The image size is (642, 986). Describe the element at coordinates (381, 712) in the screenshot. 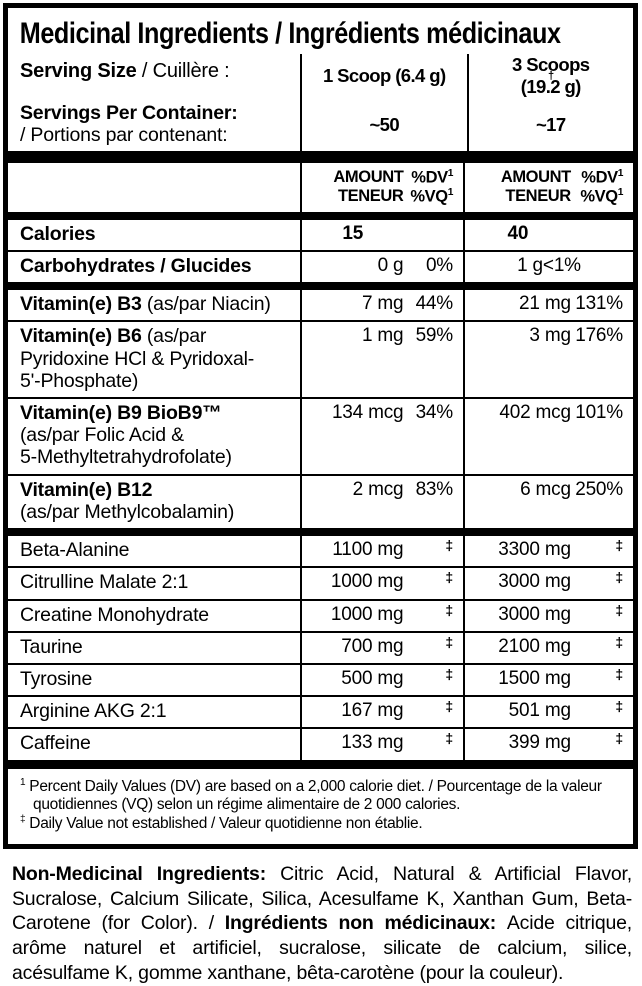

I see `value-cell: 167 mg ‡` at that location.